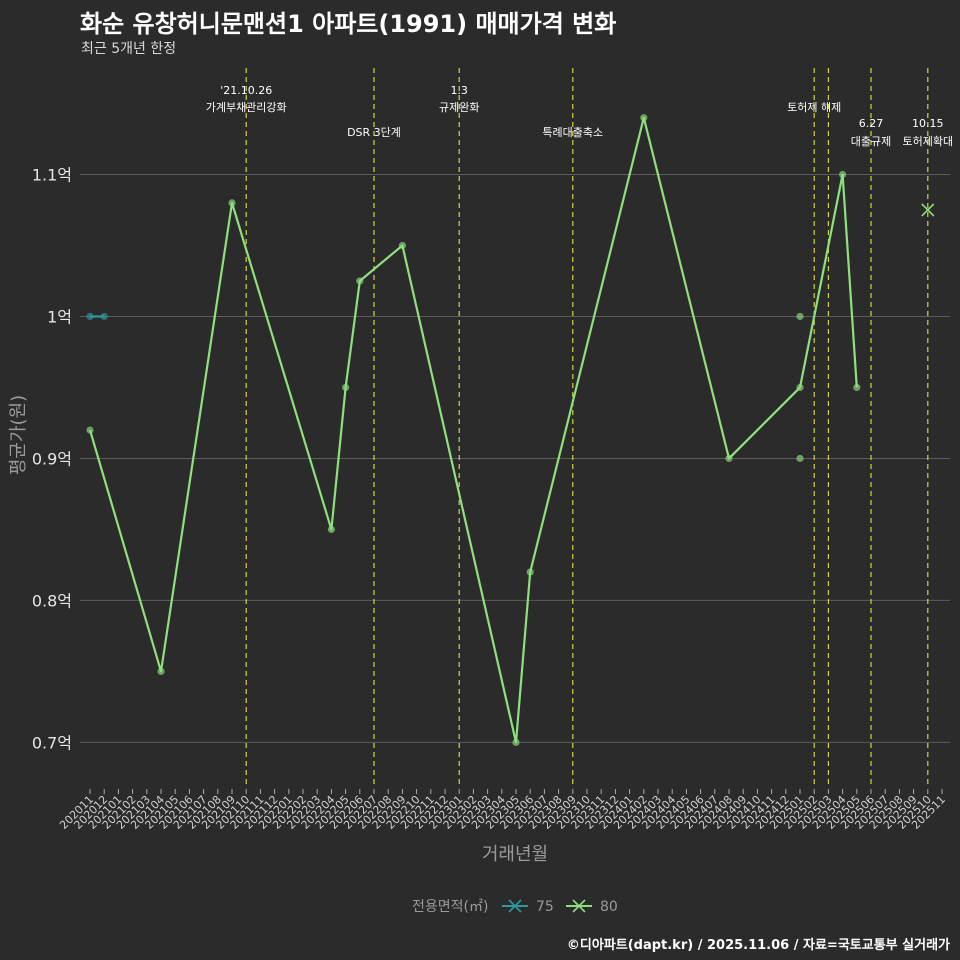 The height and width of the screenshot is (960, 960). Describe the element at coordinates (459, 90) in the screenshot. I see `event-date: 1.3` at that location.